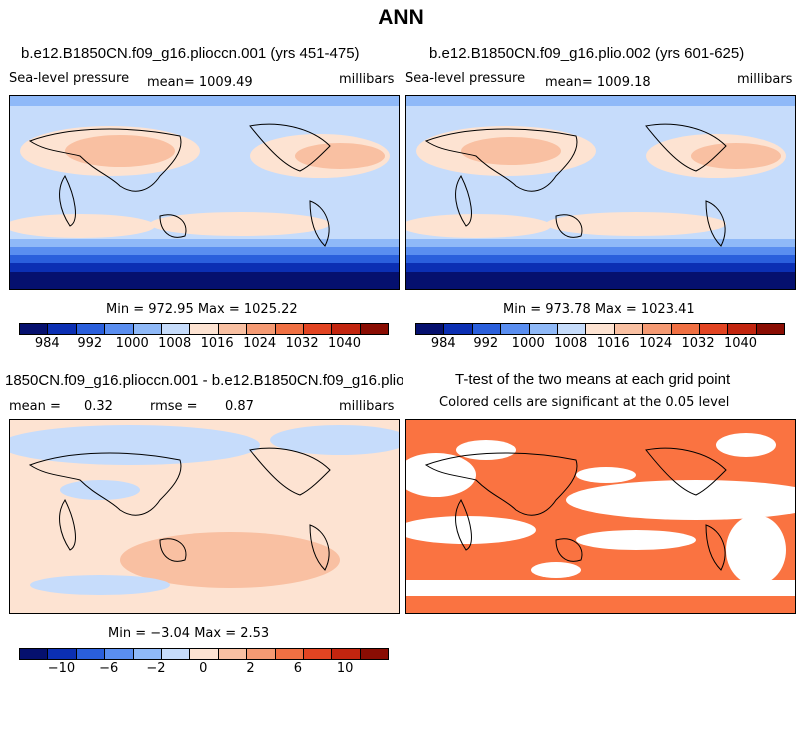 This screenshot has height=733, width=802. I want to click on panel1-mean: mean= 1009.49, so click(200, 82).